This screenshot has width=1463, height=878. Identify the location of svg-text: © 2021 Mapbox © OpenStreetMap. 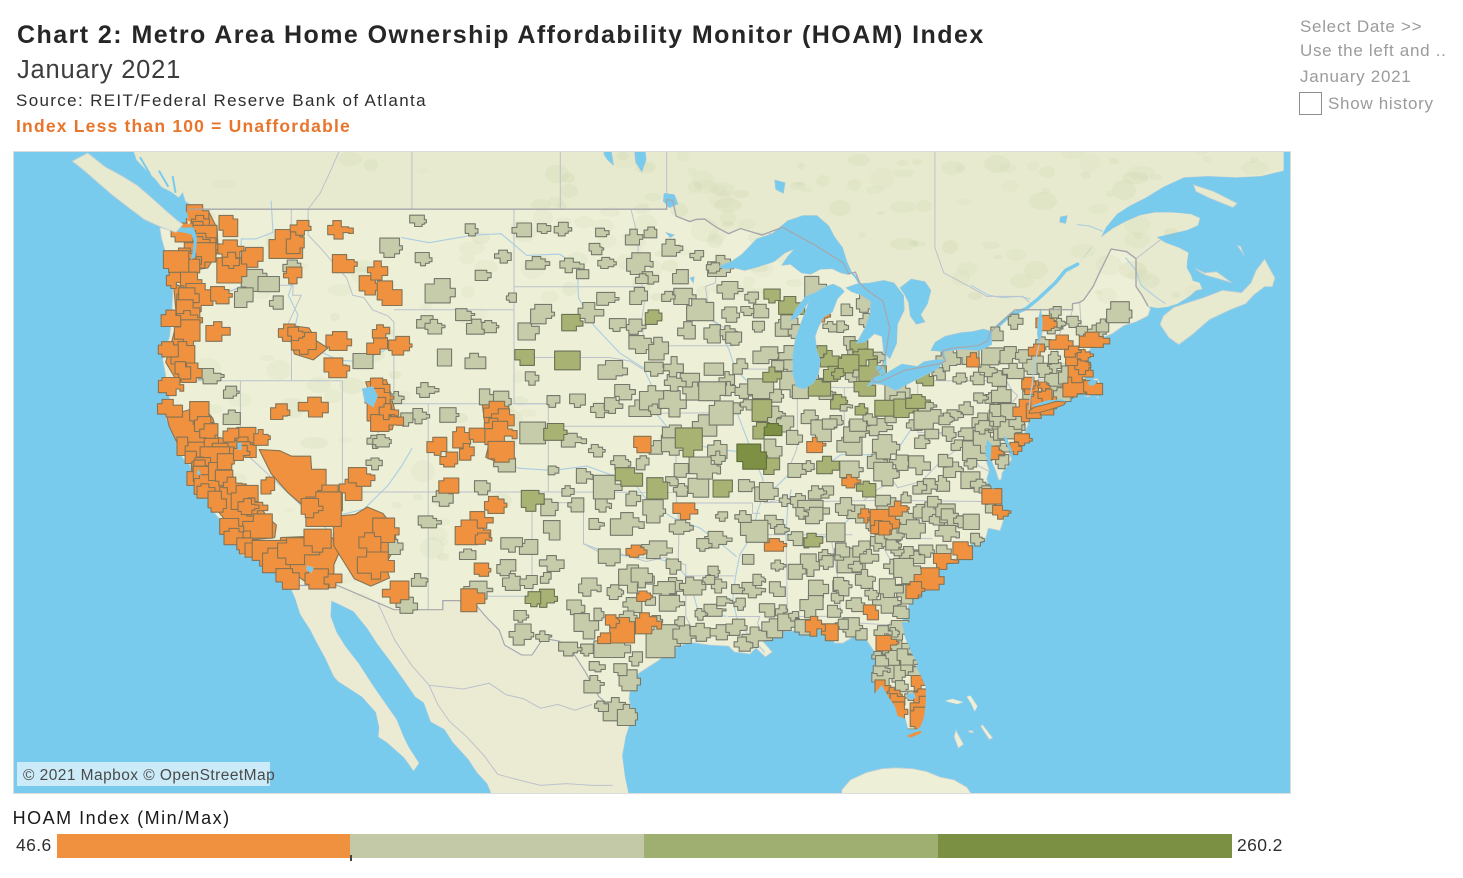
(149, 775).